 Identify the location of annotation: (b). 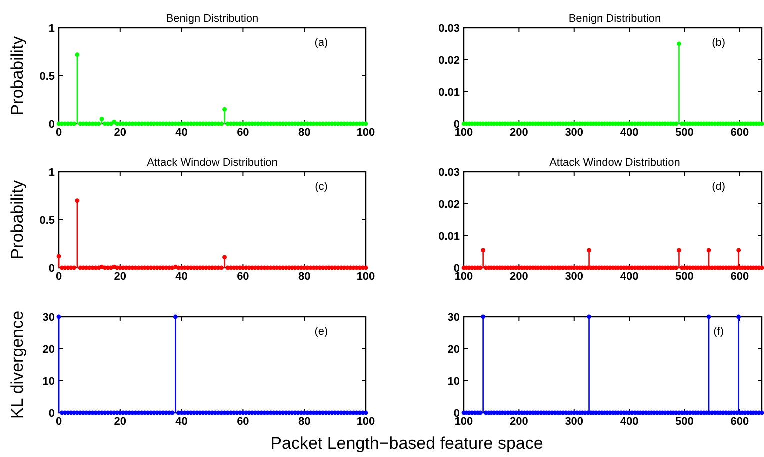
(719, 43).